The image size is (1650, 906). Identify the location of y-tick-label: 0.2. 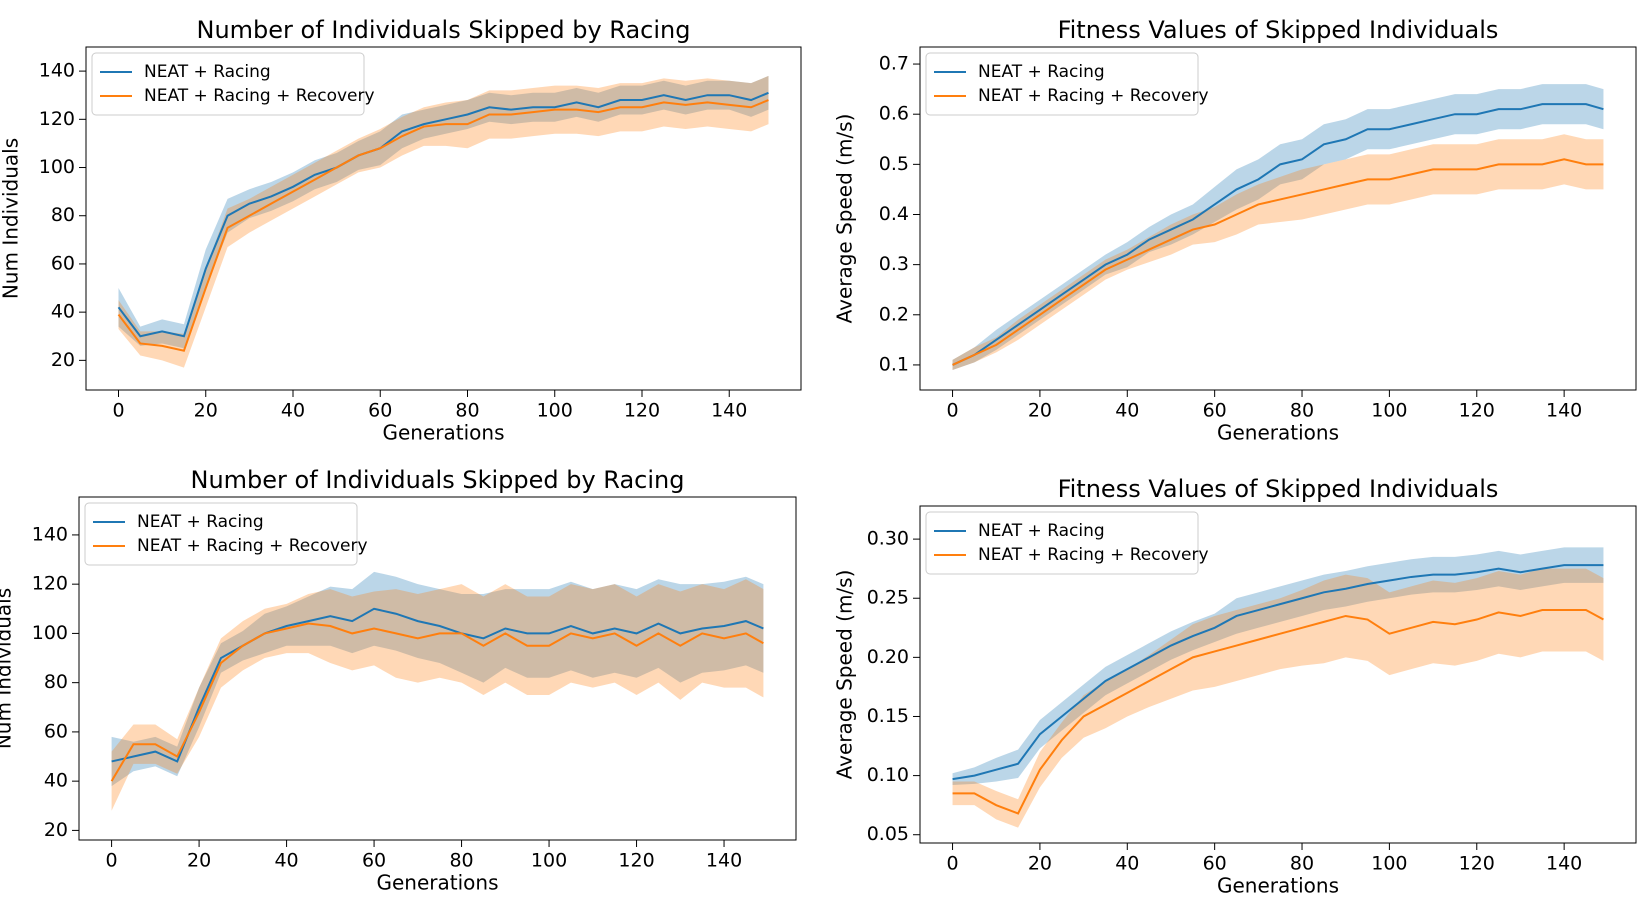
(894, 314).